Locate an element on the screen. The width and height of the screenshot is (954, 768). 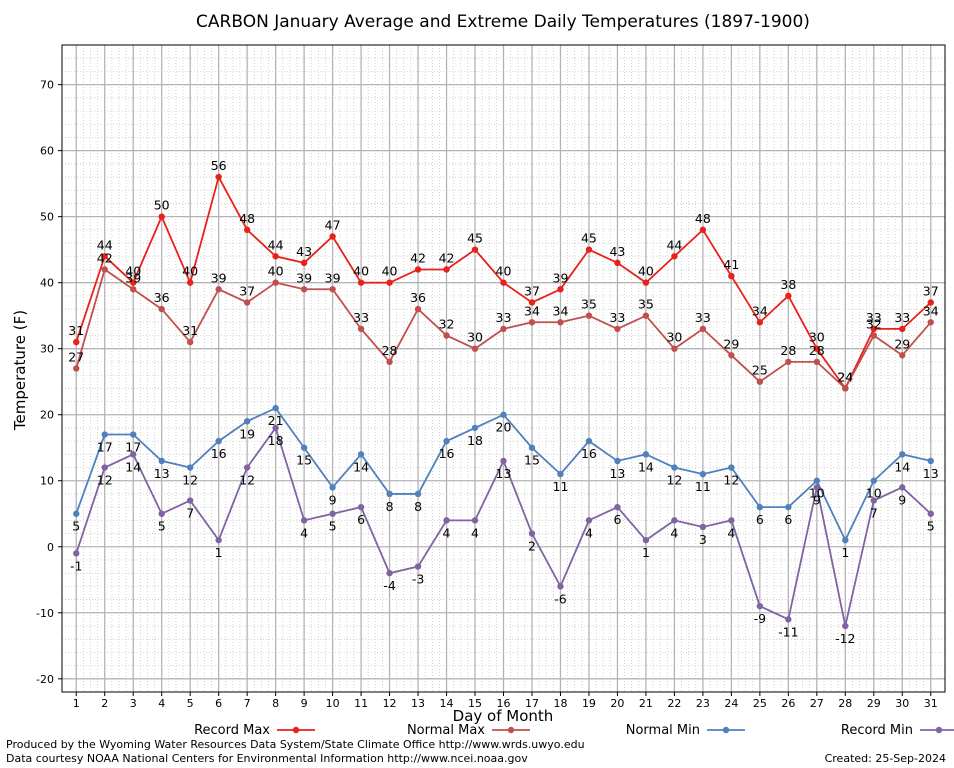
record-min-data-label: -1 is located at coordinates (76, 565).